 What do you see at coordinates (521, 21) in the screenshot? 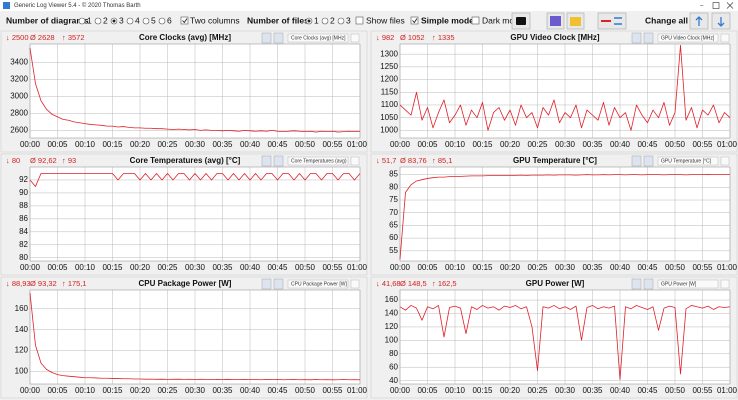
I see `camera-icon` at bounding box center [521, 21].